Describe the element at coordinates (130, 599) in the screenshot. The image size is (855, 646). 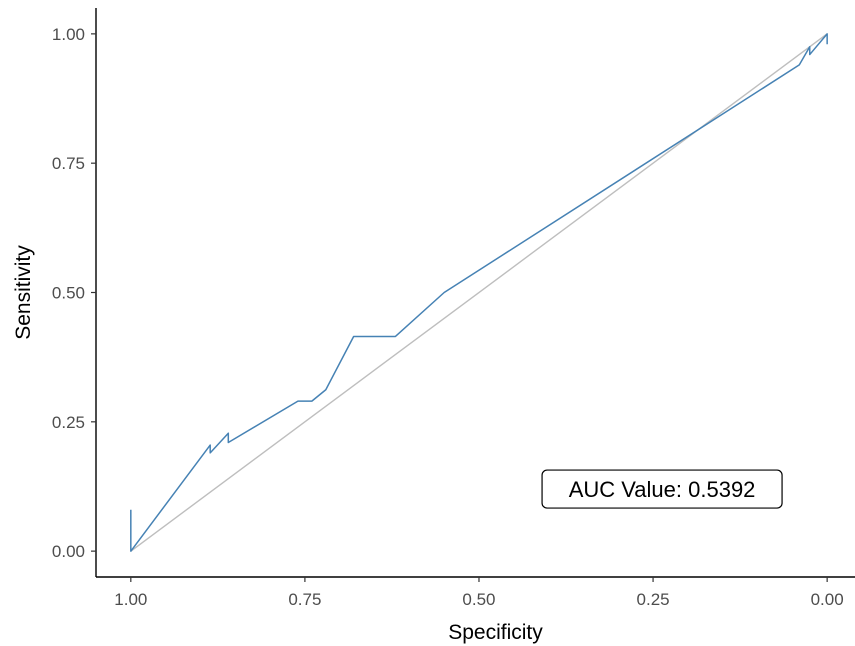
I see `x-tick-label: 1.00` at that location.